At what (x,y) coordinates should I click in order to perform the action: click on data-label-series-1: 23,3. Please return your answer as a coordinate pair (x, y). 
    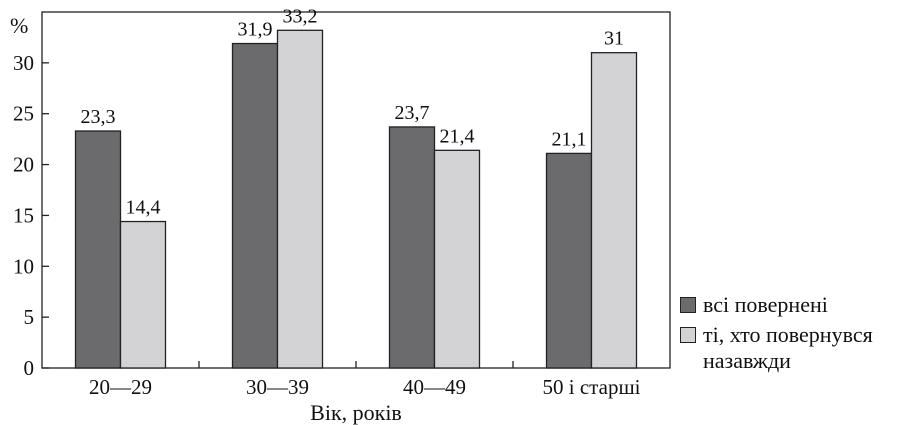
    Looking at the image, I should click on (98, 117).